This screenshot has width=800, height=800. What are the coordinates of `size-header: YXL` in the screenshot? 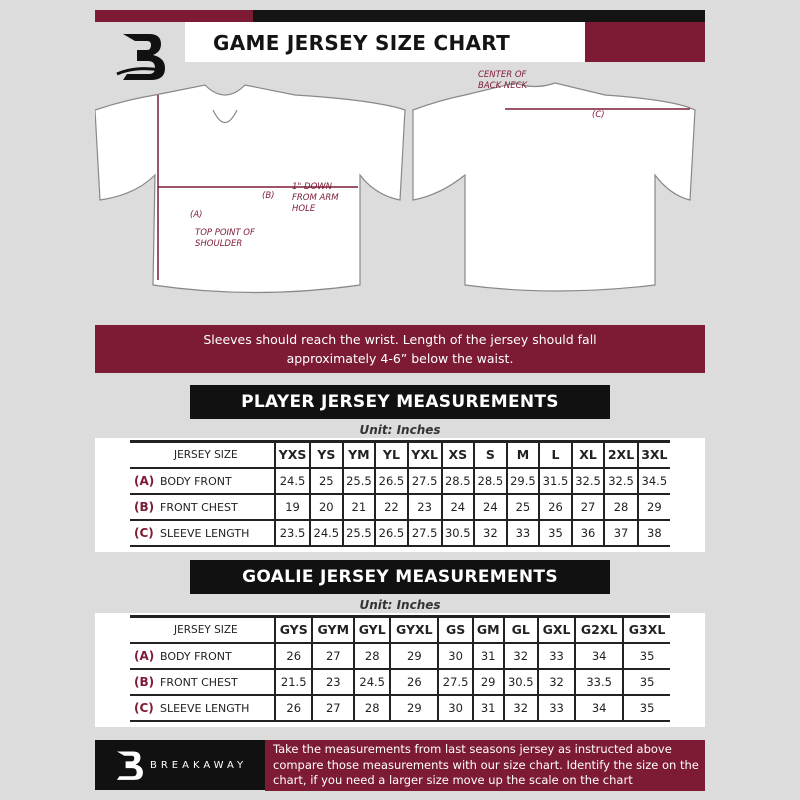 It's located at (424, 454).